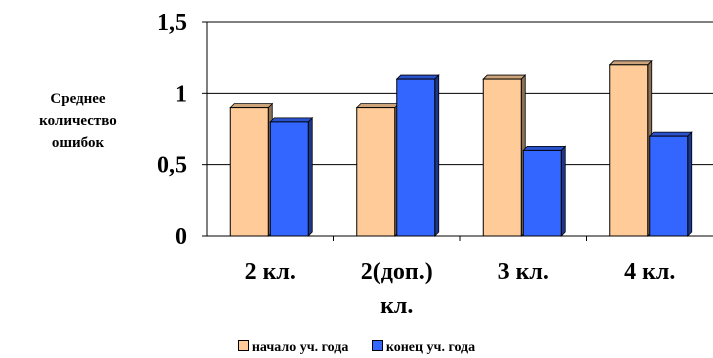  Describe the element at coordinates (416, 157) in the screenshot. I see `bar-s1-c1` at that location.